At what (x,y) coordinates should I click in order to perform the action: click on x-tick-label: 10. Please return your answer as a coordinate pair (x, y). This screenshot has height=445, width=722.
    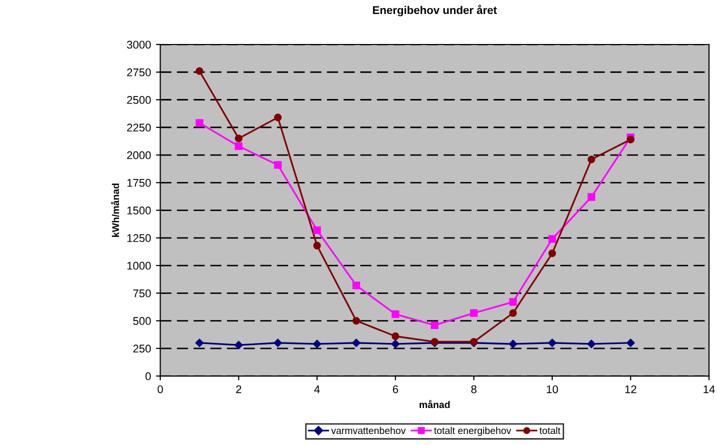
    Looking at the image, I should click on (552, 389).